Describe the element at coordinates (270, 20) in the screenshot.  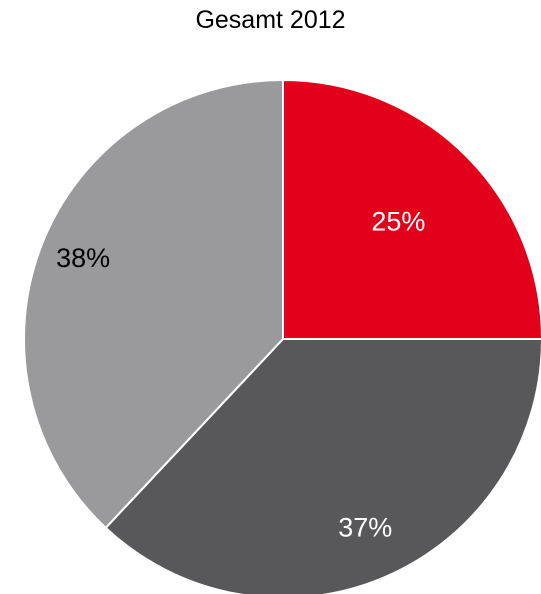
I see `chart-title: Gesamt 2012` at that location.